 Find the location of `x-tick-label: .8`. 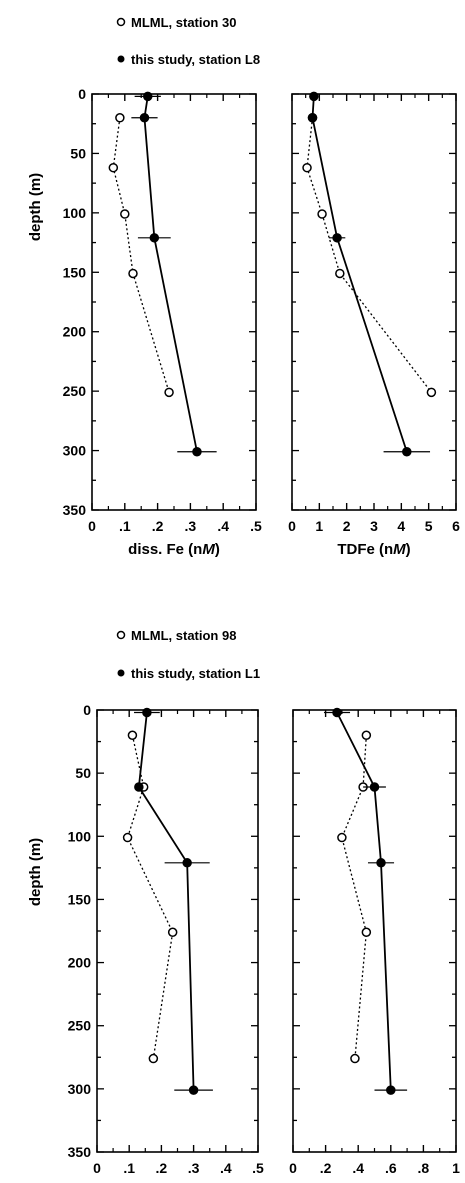

x-tick-label: .8 is located at coordinates (424, 1168).